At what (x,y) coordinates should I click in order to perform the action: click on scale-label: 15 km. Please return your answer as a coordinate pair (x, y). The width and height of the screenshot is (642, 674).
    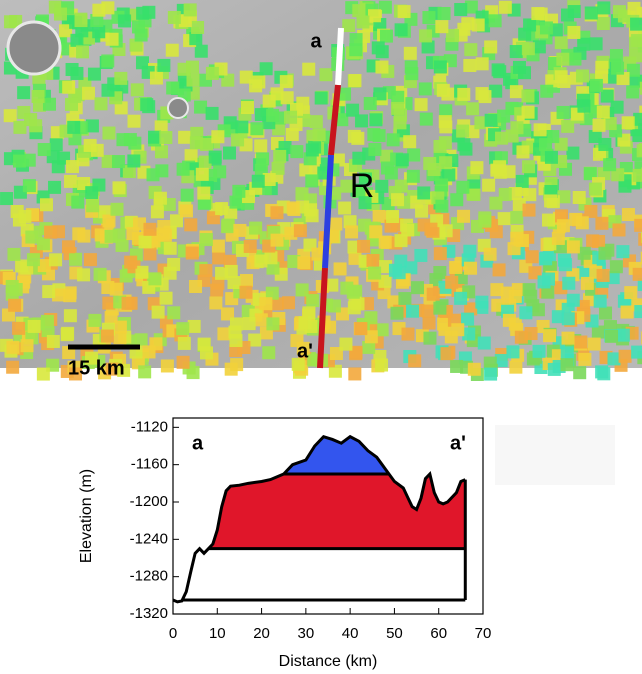
    Looking at the image, I should click on (96, 368).